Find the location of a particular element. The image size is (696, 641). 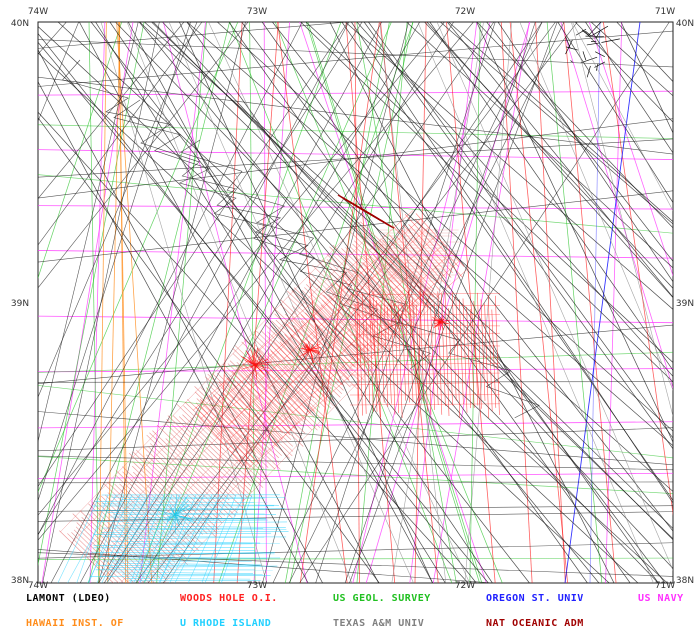

axis-label-top: 74W is located at coordinates (38, 12).